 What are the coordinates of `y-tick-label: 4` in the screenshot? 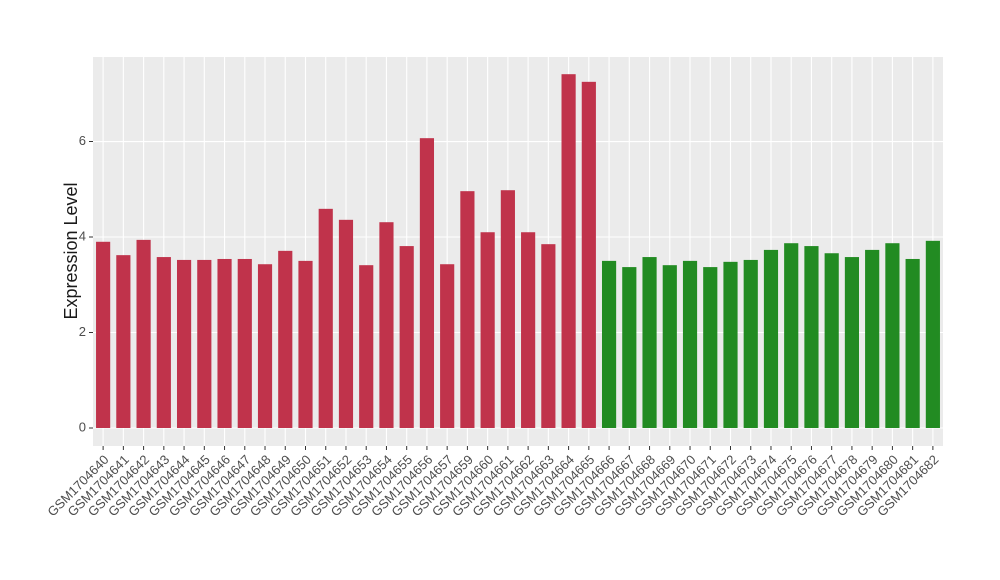 It's located at (82, 235).